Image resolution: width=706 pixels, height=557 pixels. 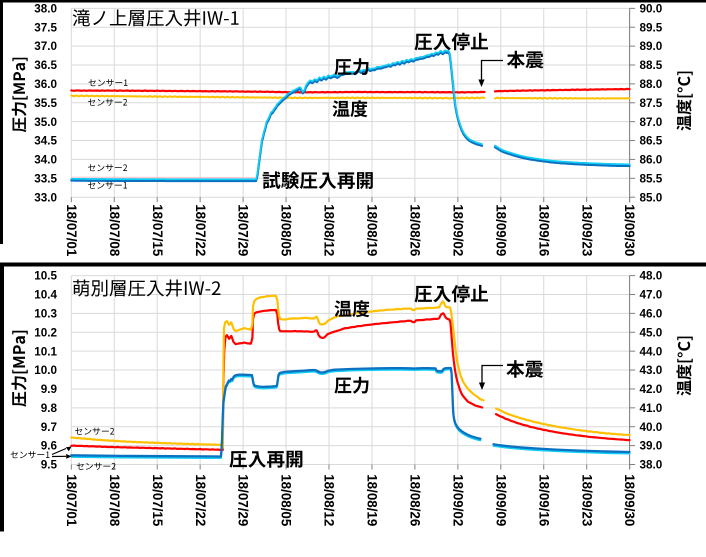 I want to click on svg-text: 89.5, so click(x=651, y=27).